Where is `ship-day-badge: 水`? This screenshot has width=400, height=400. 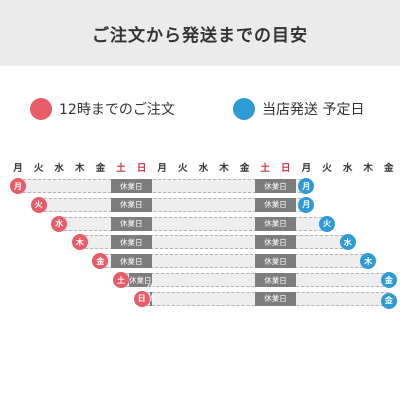
ship-day-badge: 水 is located at coordinates (347, 242).